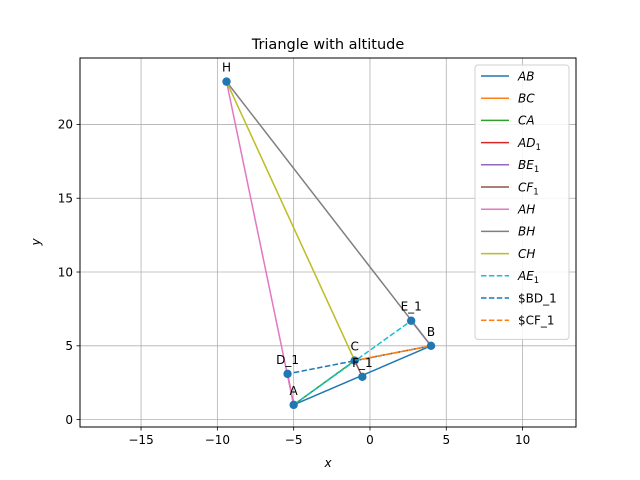 This screenshot has width=640, height=480. Describe the element at coordinates (431, 332) in the screenshot. I see `point-label-b: B` at that location.